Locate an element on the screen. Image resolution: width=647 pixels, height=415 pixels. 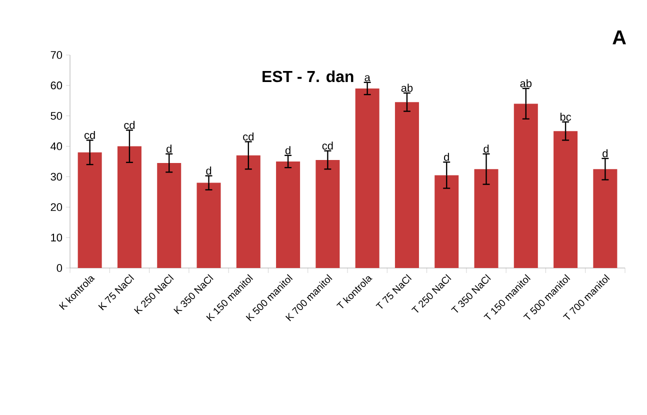
y-tick-label: 70 is located at coordinates (56, 55).